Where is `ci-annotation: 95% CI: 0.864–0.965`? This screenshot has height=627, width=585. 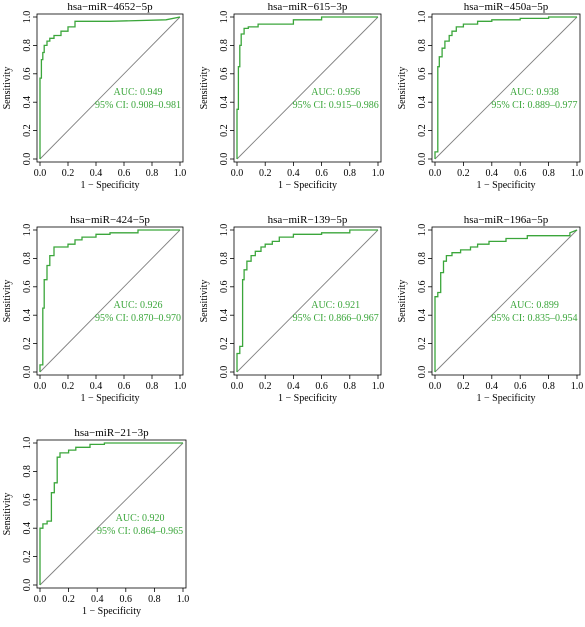
ci-annotation: 95% CI: 0.864–0.965 is located at coordinates (140, 531).